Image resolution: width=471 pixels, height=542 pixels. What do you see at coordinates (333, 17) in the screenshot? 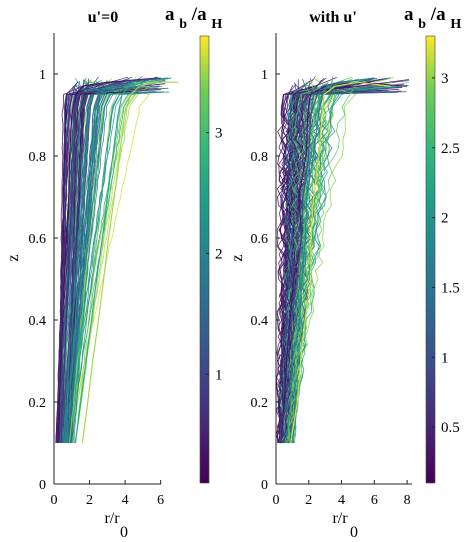
I see `panel-title-right: with u'` at bounding box center [333, 17].